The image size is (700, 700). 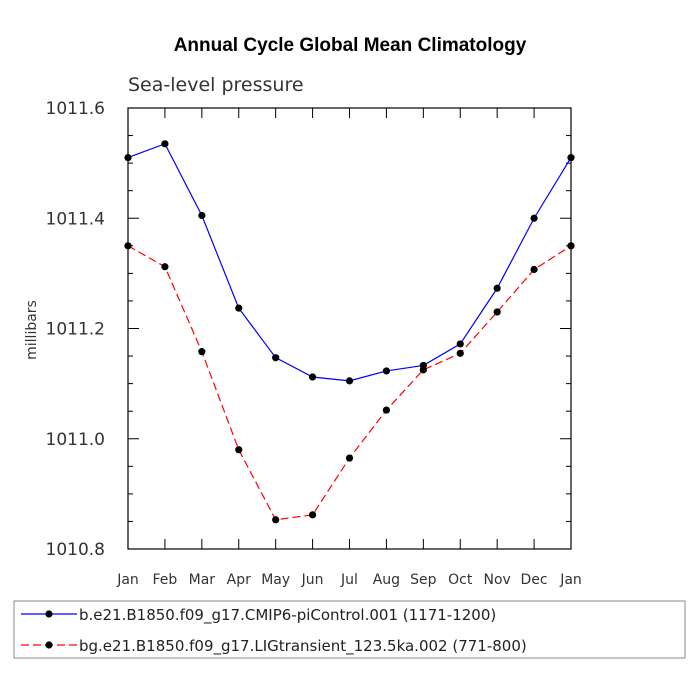 What do you see at coordinates (423, 580) in the screenshot?
I see `x-tick-label: Sep` at bounding box center [423, 580].